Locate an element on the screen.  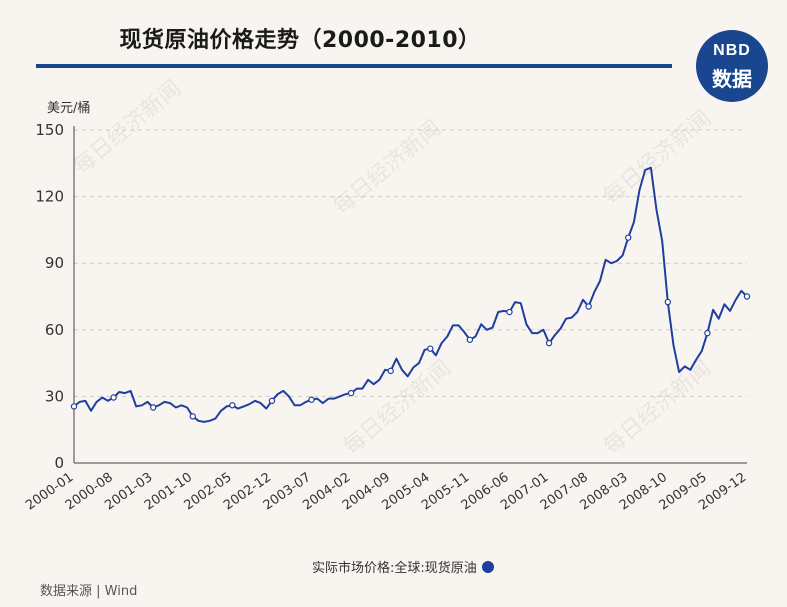
y-tick-label: 120 is located at coordinates (49, 197).